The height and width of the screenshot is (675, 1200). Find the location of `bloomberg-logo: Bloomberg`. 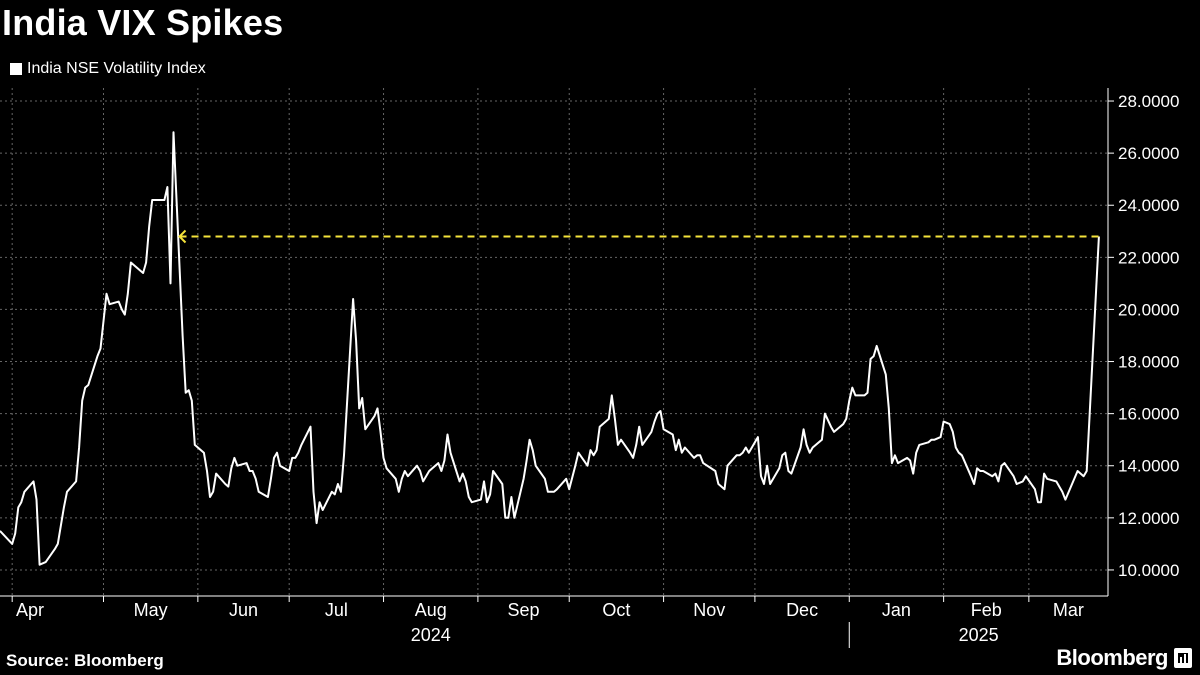

bloomberg-logo: Bloomberg is located at coordinates (1124, 658).